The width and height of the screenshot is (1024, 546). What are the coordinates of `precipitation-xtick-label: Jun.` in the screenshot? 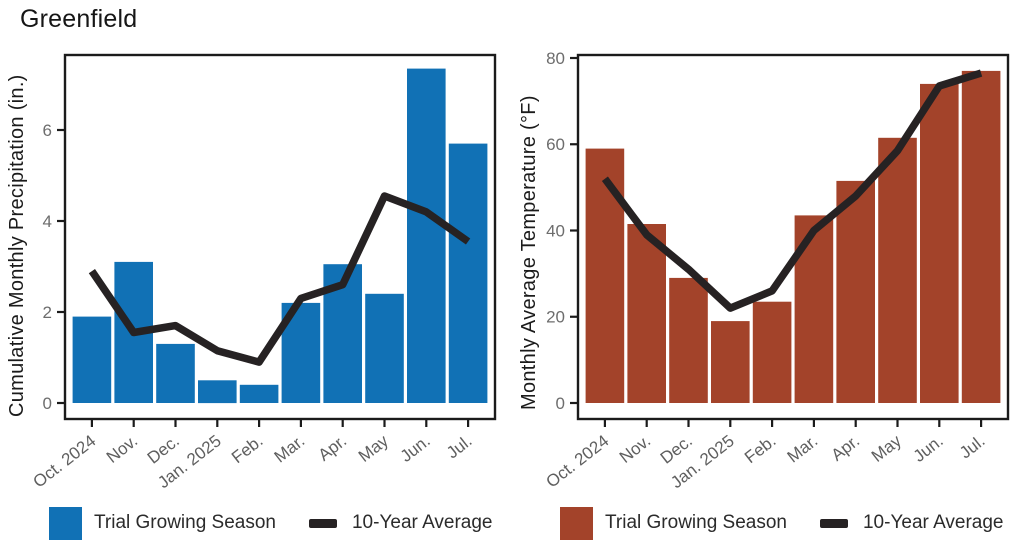 It's located at (415, 448).